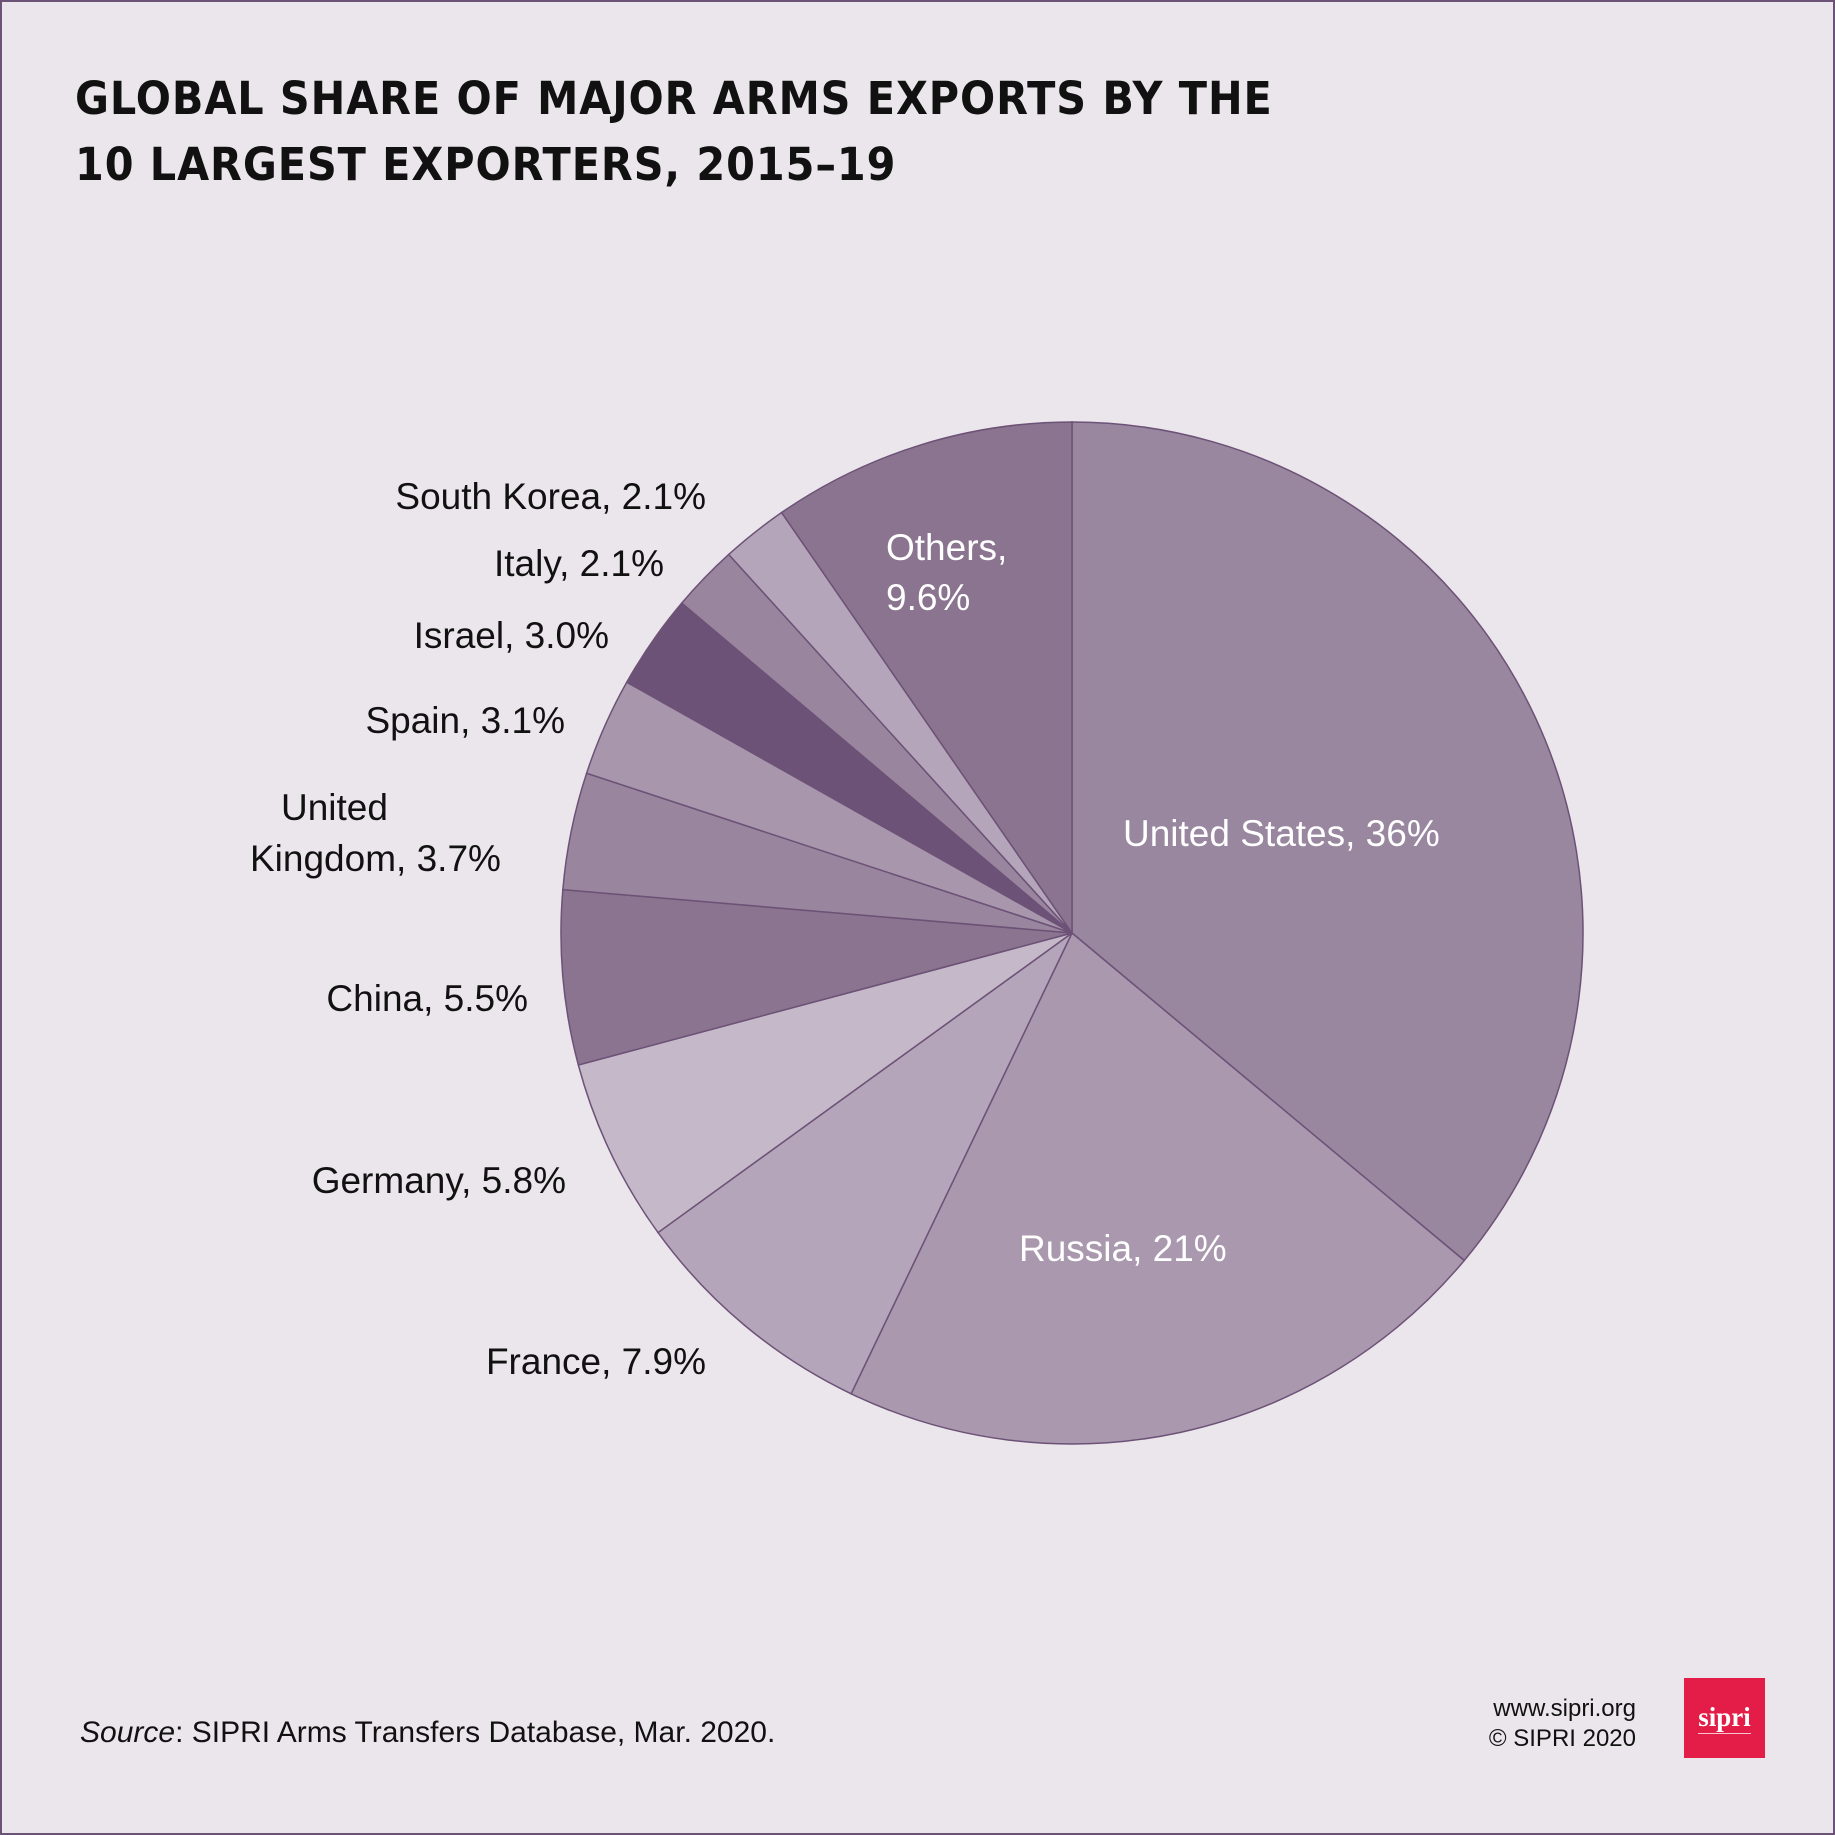  What do you see at coordinates (579, 563) in the screenshot?
I see `label-italy: Italy, 2.1%` at bounding box center [579, 563].